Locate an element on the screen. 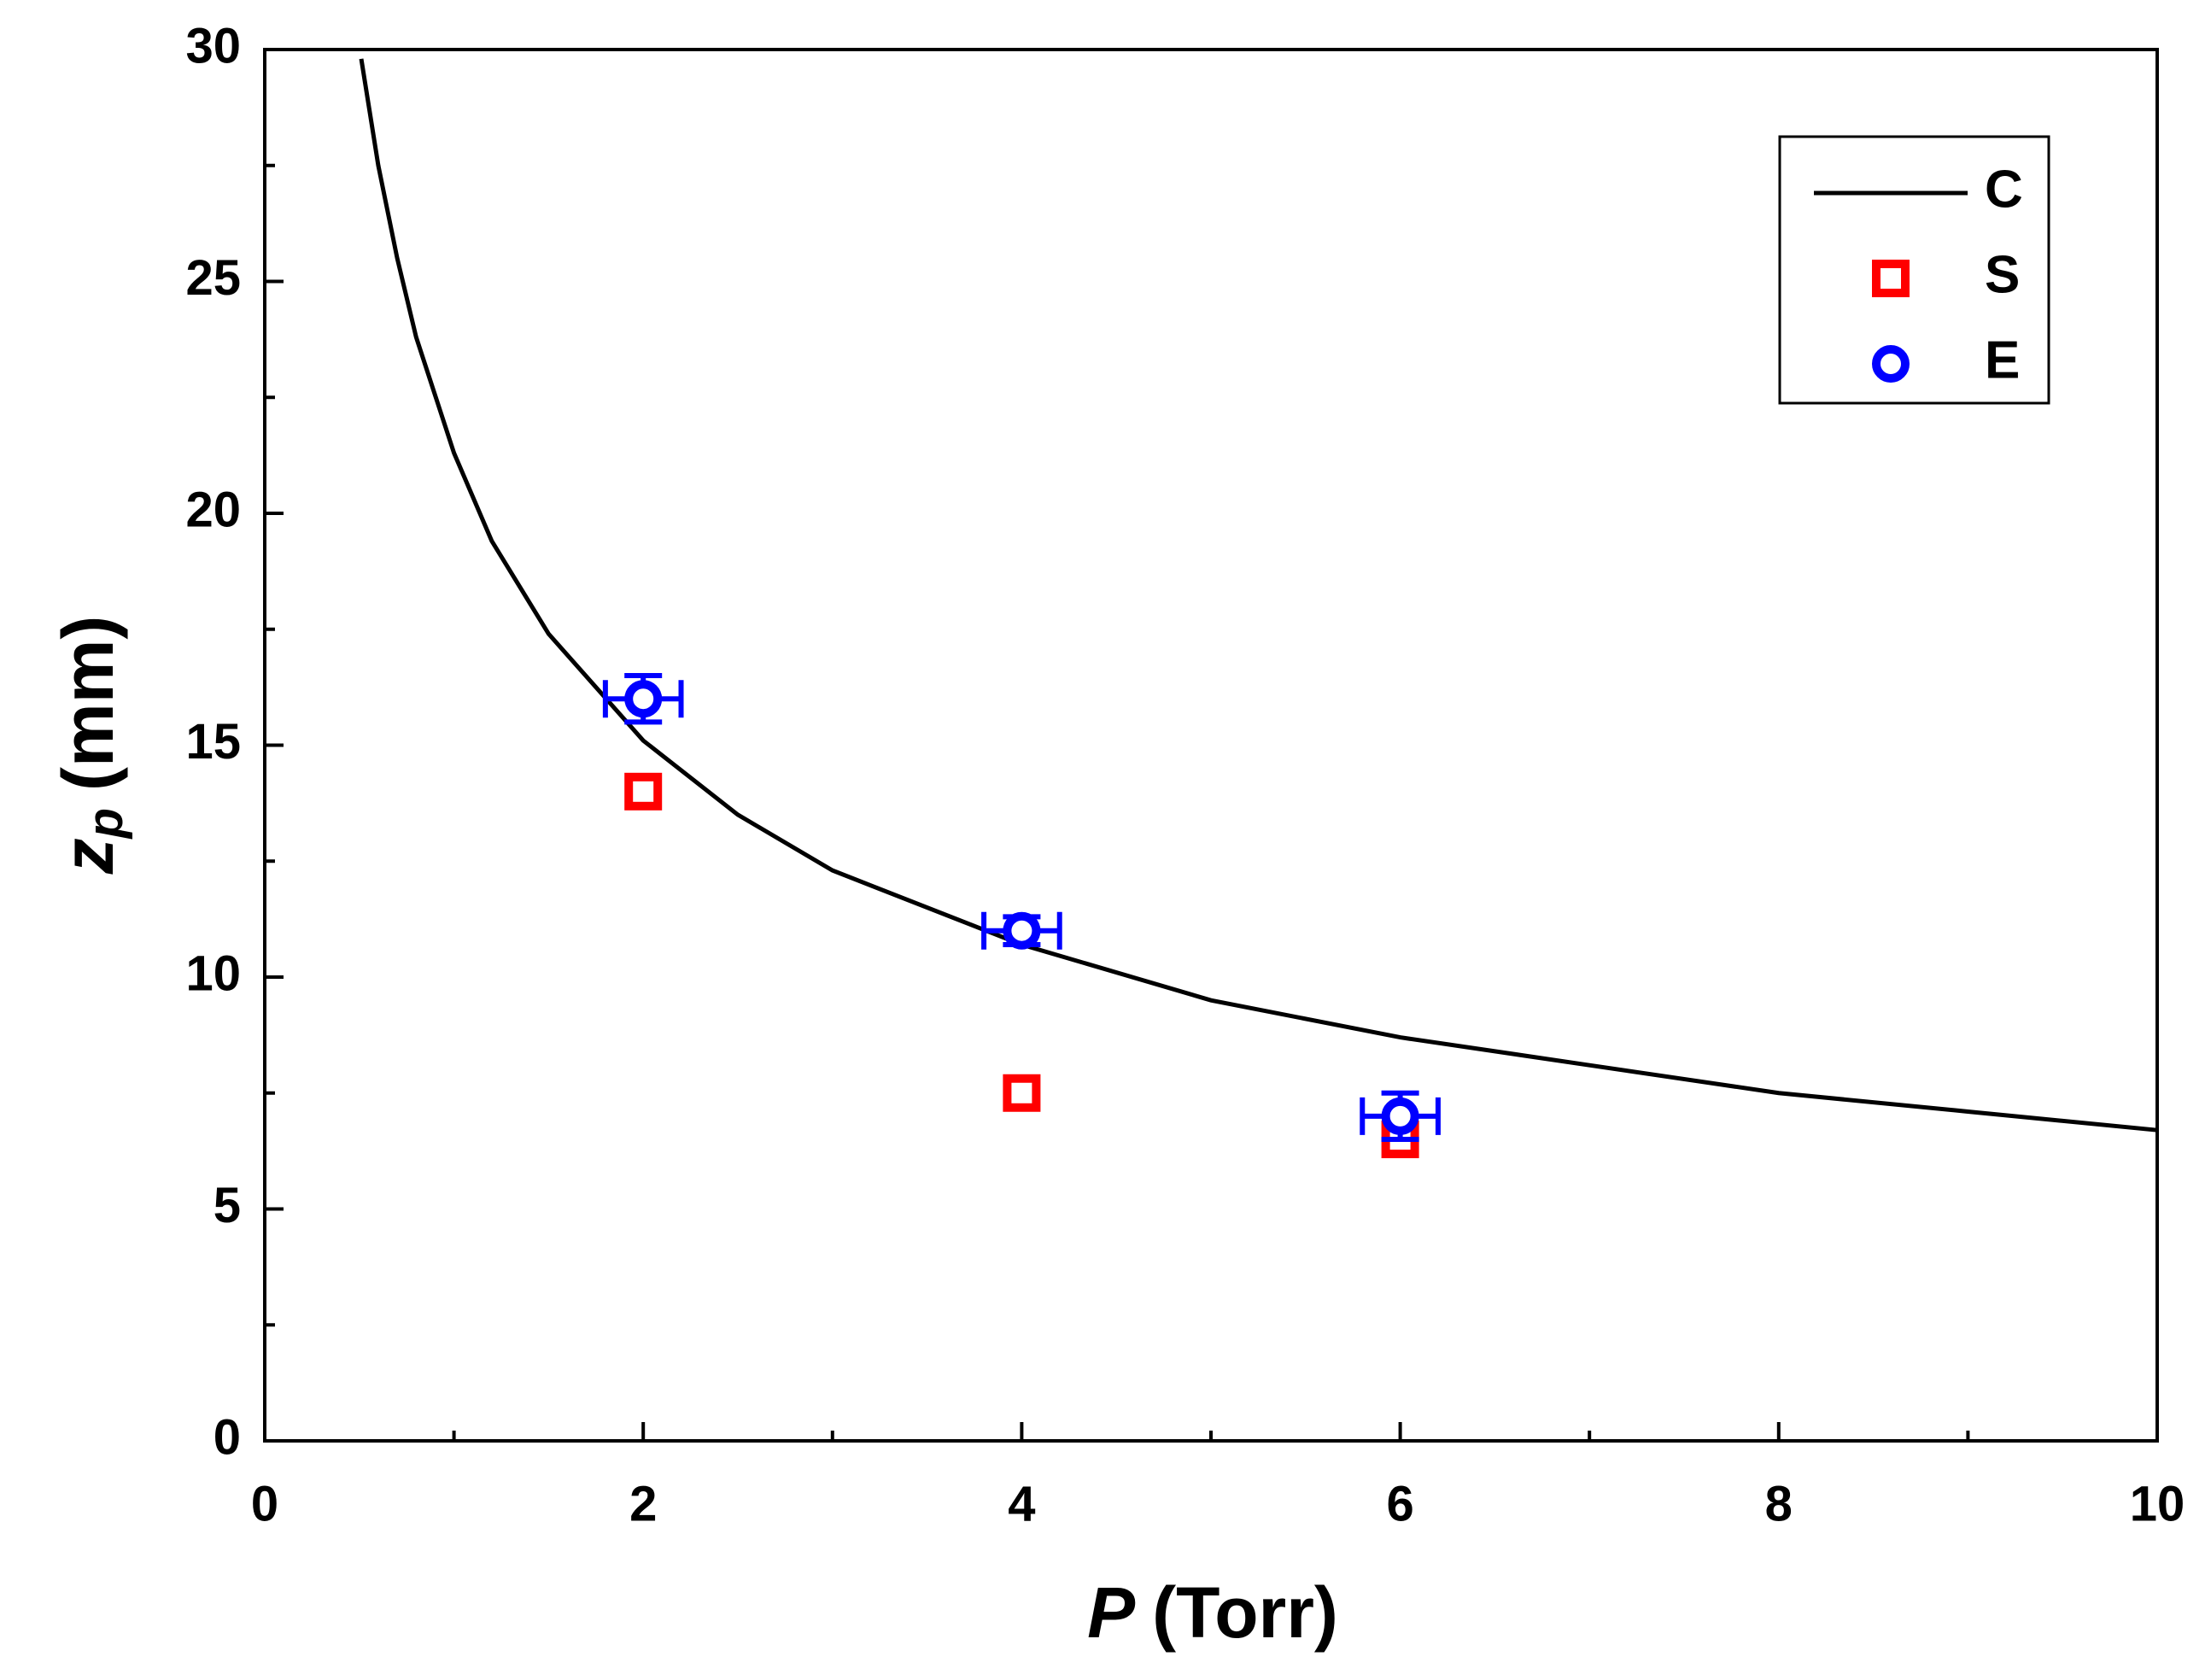 The width and height of the screenshot is (2211, 1680). x-label-unit: (Torr) is located at coordinates (1245, 1612).